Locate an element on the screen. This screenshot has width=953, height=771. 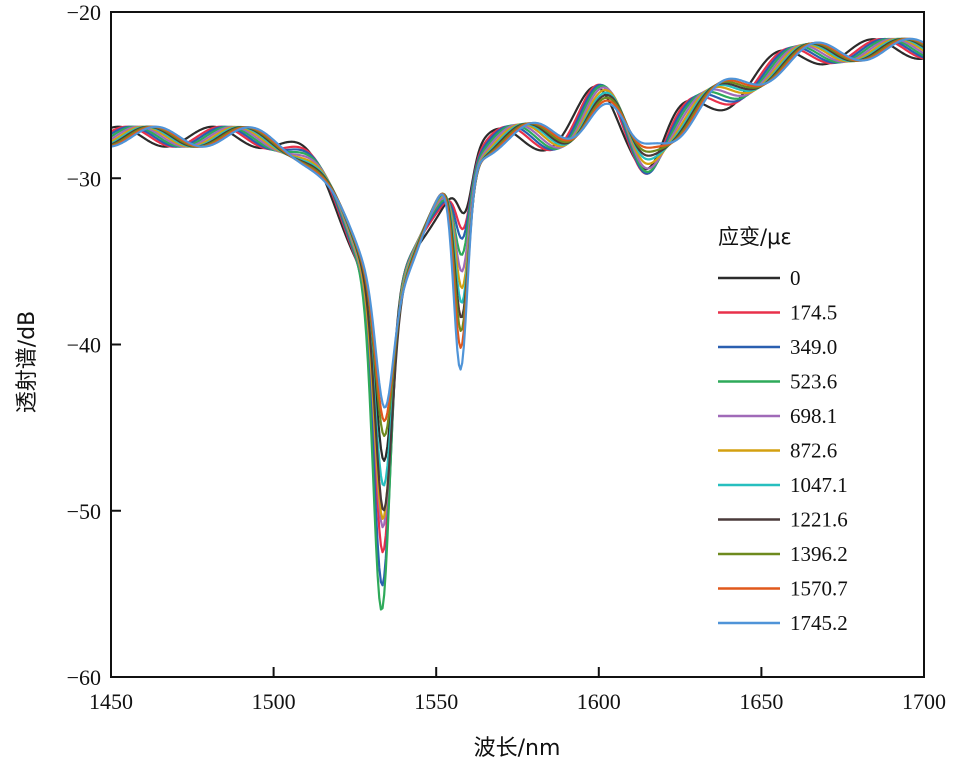
x-tick-label: 1700 is located at coordinates (924, 701).